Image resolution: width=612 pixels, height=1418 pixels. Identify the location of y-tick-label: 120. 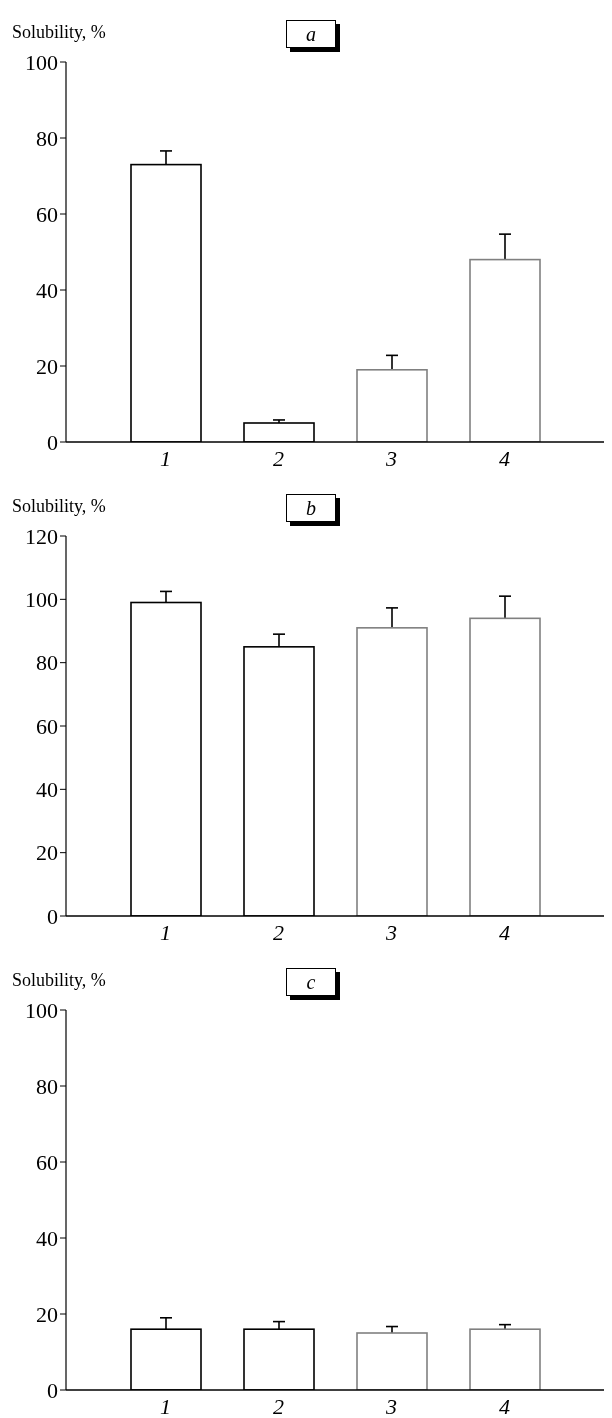
(41, 536).